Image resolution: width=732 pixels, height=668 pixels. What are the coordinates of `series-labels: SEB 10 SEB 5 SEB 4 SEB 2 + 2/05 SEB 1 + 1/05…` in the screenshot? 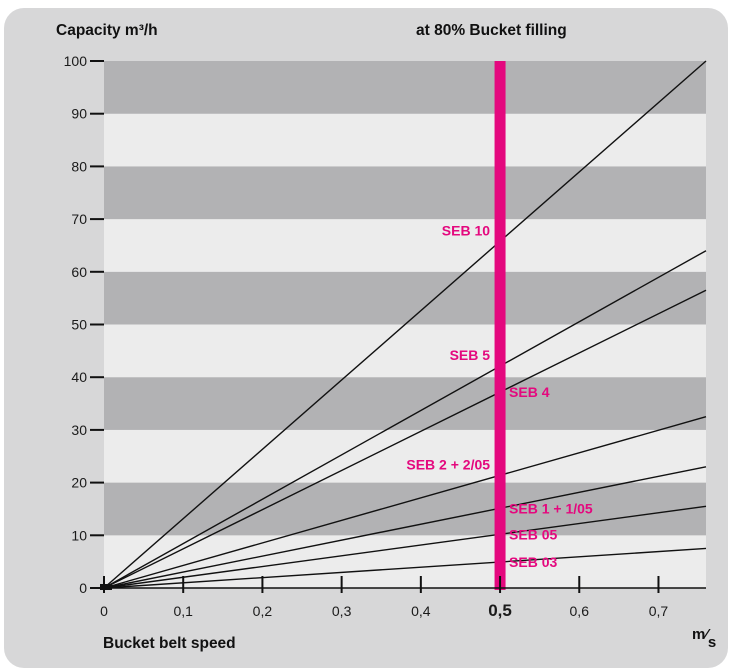 It's located at (499, 396).